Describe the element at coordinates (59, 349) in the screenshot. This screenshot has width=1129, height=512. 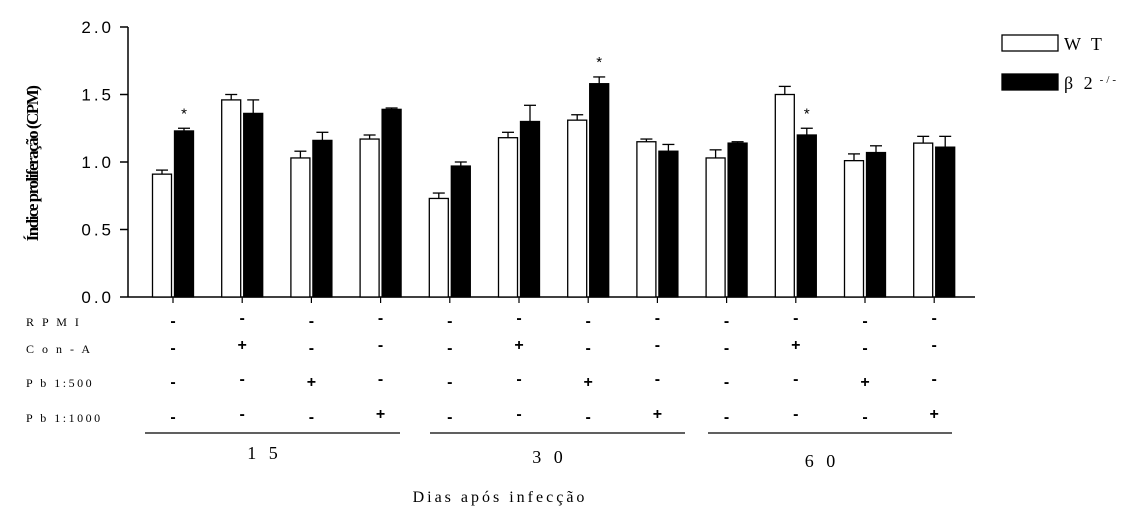
I see `condition-row-label: C o n - A` at that location.